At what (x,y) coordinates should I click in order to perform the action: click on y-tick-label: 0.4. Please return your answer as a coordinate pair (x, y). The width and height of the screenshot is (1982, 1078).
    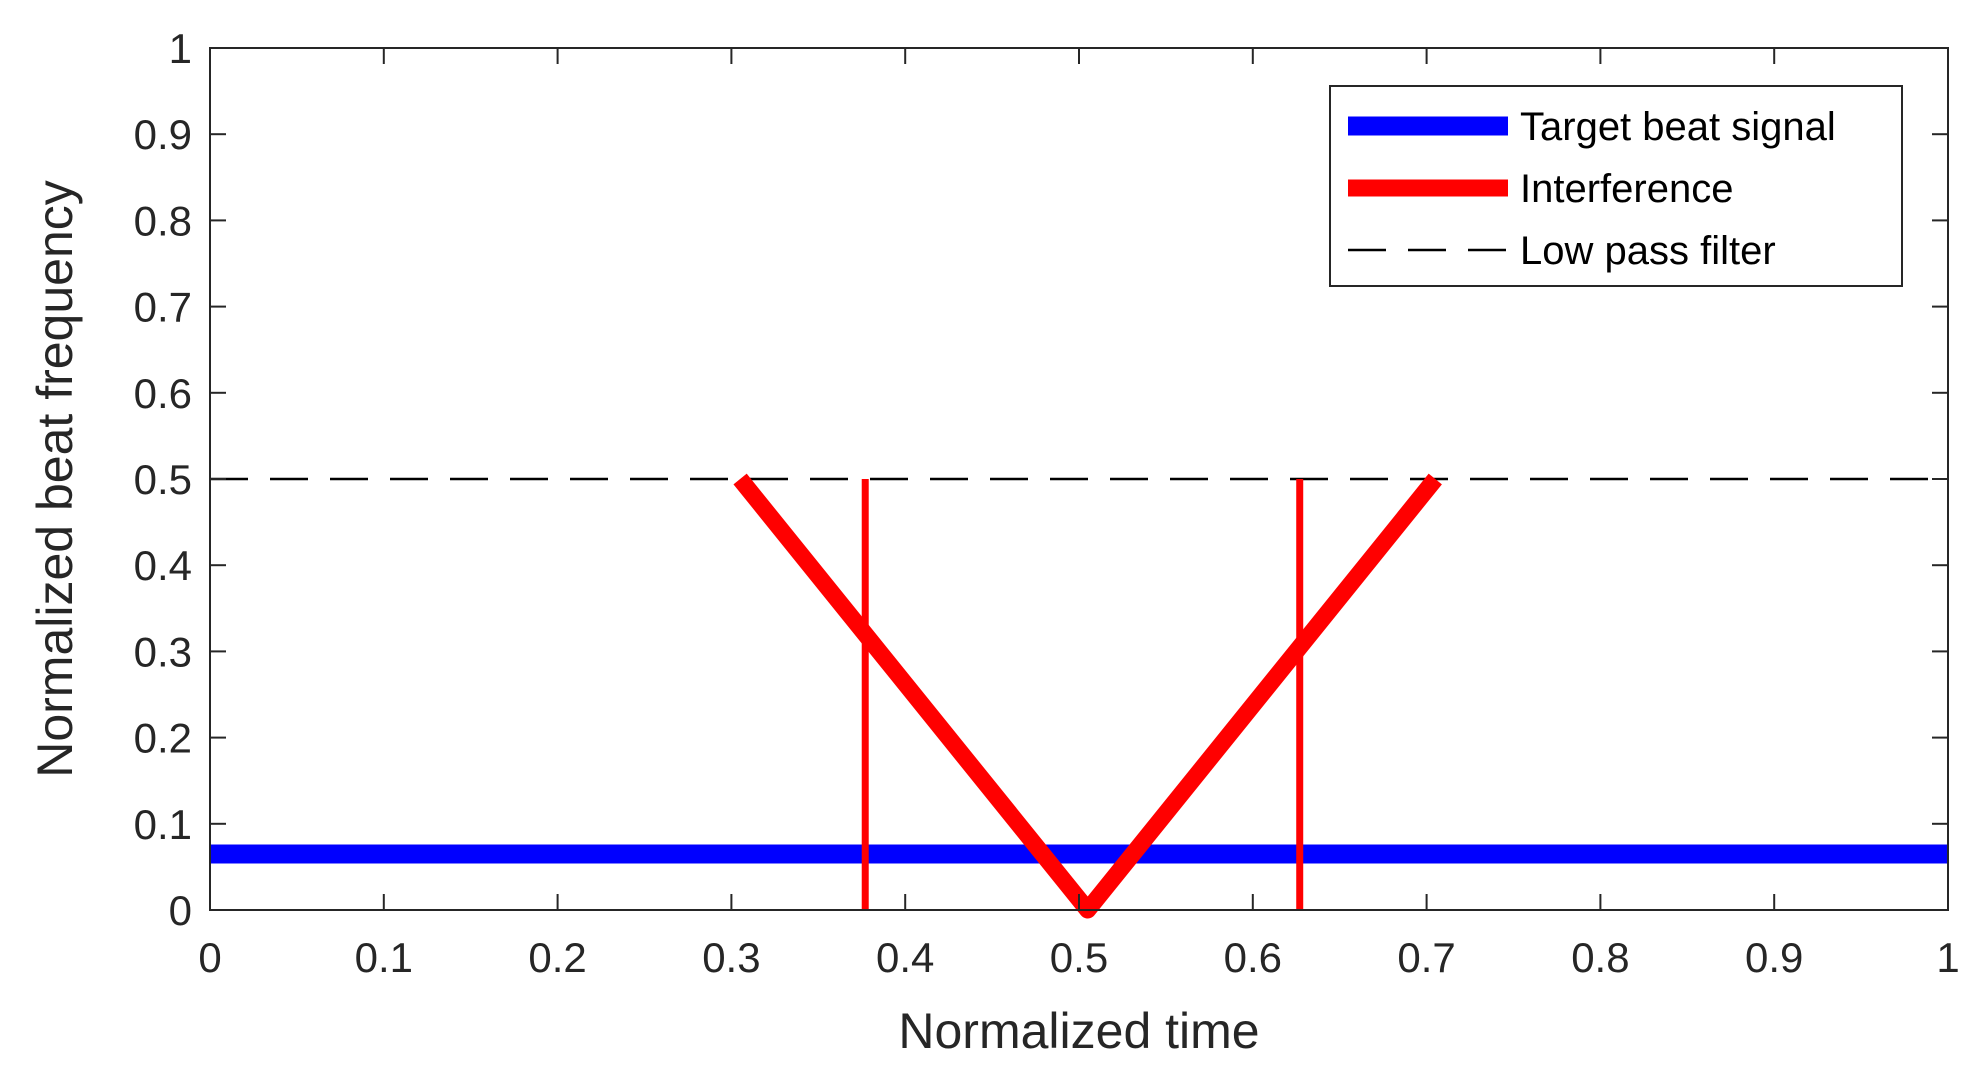
    Looking at the image, I should click on (163, 565).